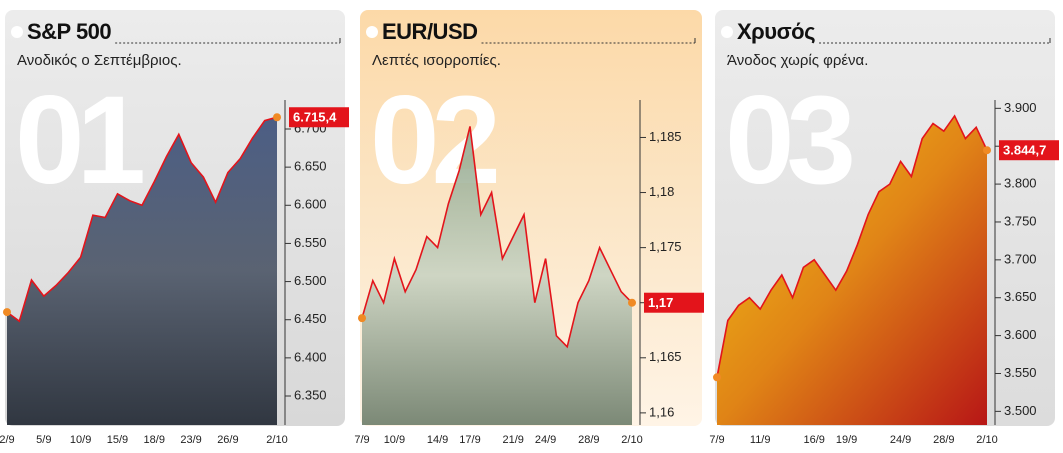  What do you see at coordinates (788, 140) in the screenshot?
I see `panel-number: 03` at bounding box center [788, 140].